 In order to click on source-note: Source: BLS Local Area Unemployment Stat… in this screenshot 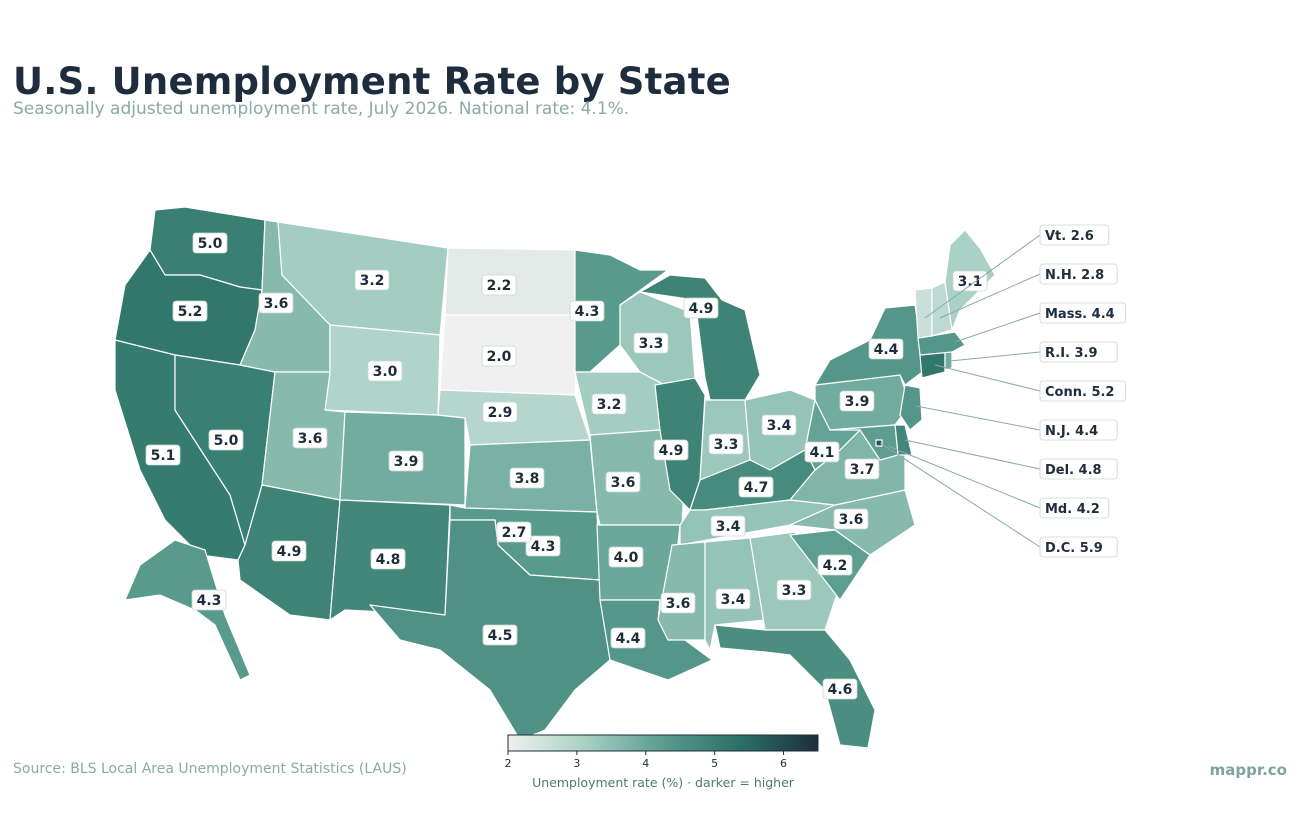, I will do `click(210, 769)`.